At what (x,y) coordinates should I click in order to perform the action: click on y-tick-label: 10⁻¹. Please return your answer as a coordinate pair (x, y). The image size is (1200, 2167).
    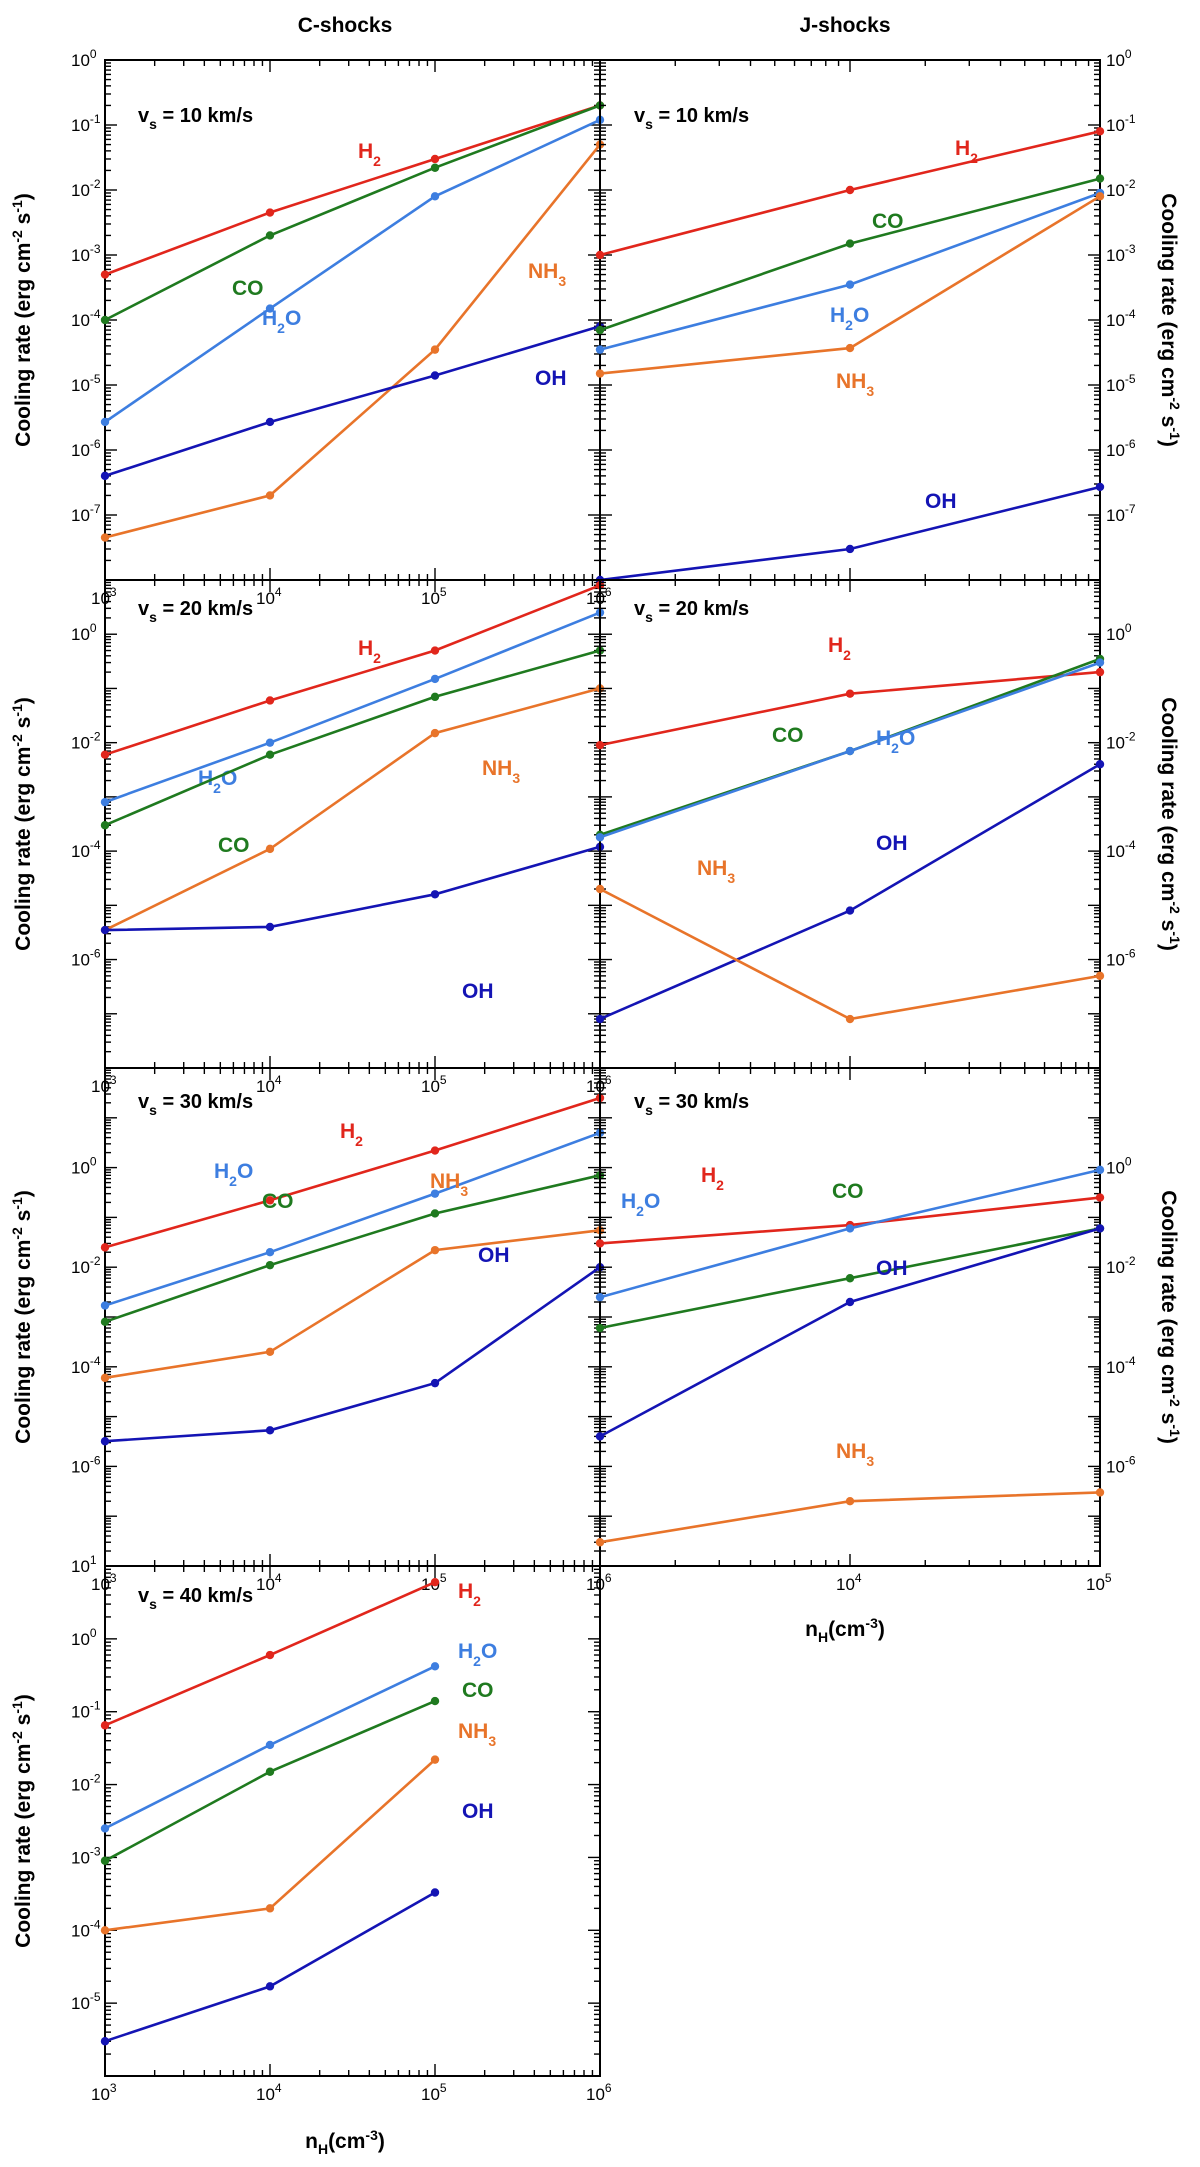
    Looking at the image, I should click on (86, 123).